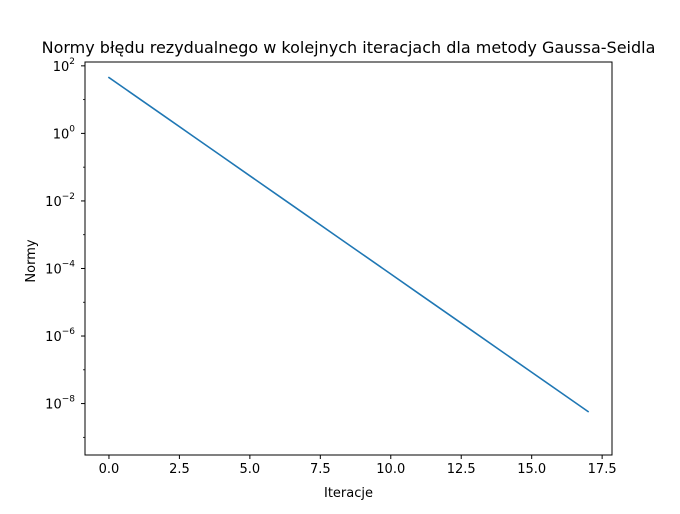 Image resolution: width=680 pixels, height=514 pixels. I want to click on y-tick-label: 10⁻², so click(60, 201).